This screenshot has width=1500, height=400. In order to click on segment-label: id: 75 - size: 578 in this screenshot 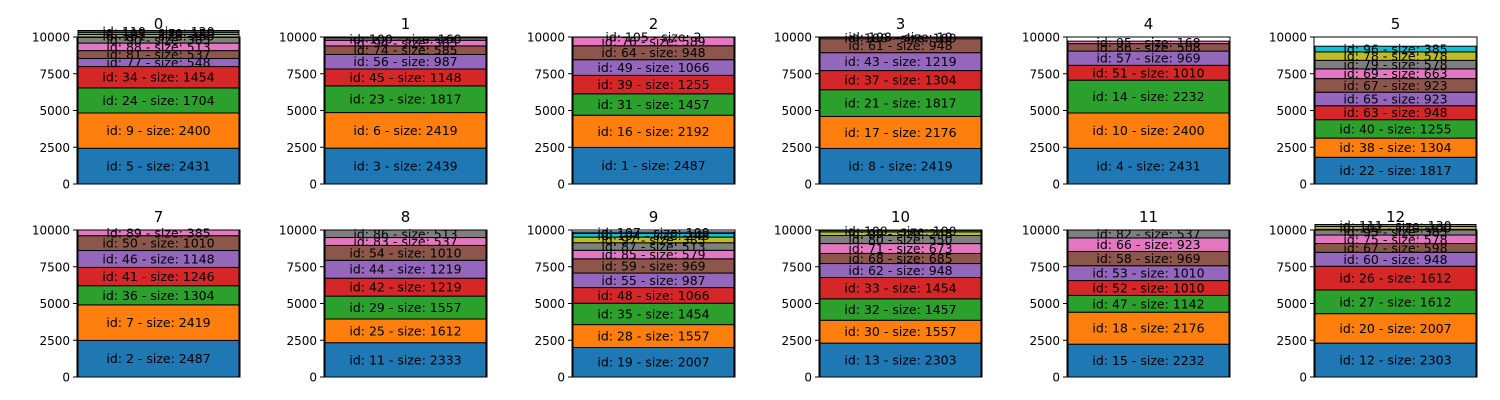, I will do `click(1395, 239)`.